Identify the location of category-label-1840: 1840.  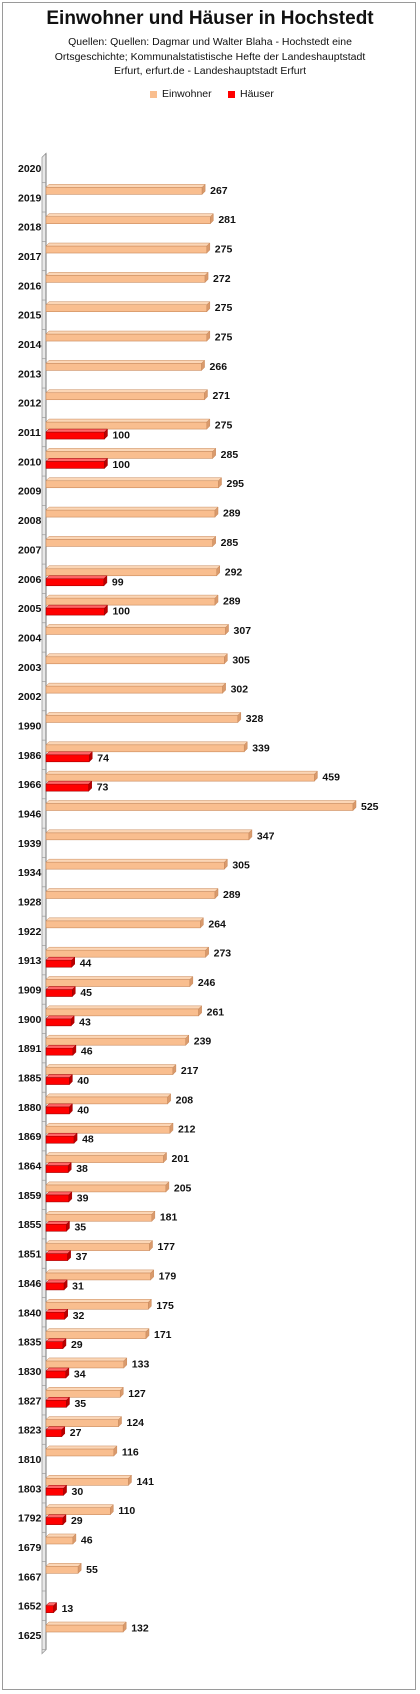
(30, 1313).